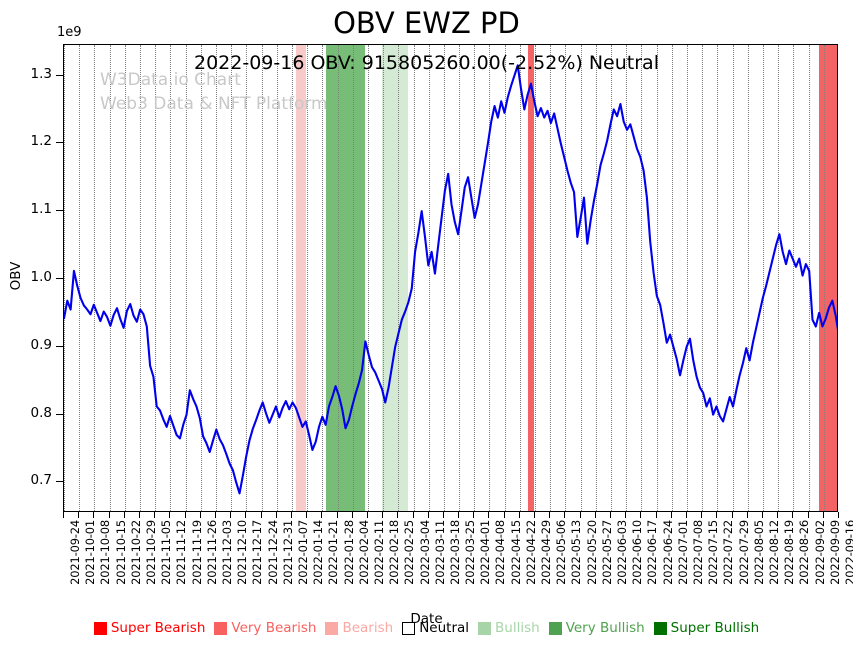 This screenshot has height=646, width=853. Describe the element at coordinates (509, 628) in the screenshot. I see `legend-item: Bullish` at that location.